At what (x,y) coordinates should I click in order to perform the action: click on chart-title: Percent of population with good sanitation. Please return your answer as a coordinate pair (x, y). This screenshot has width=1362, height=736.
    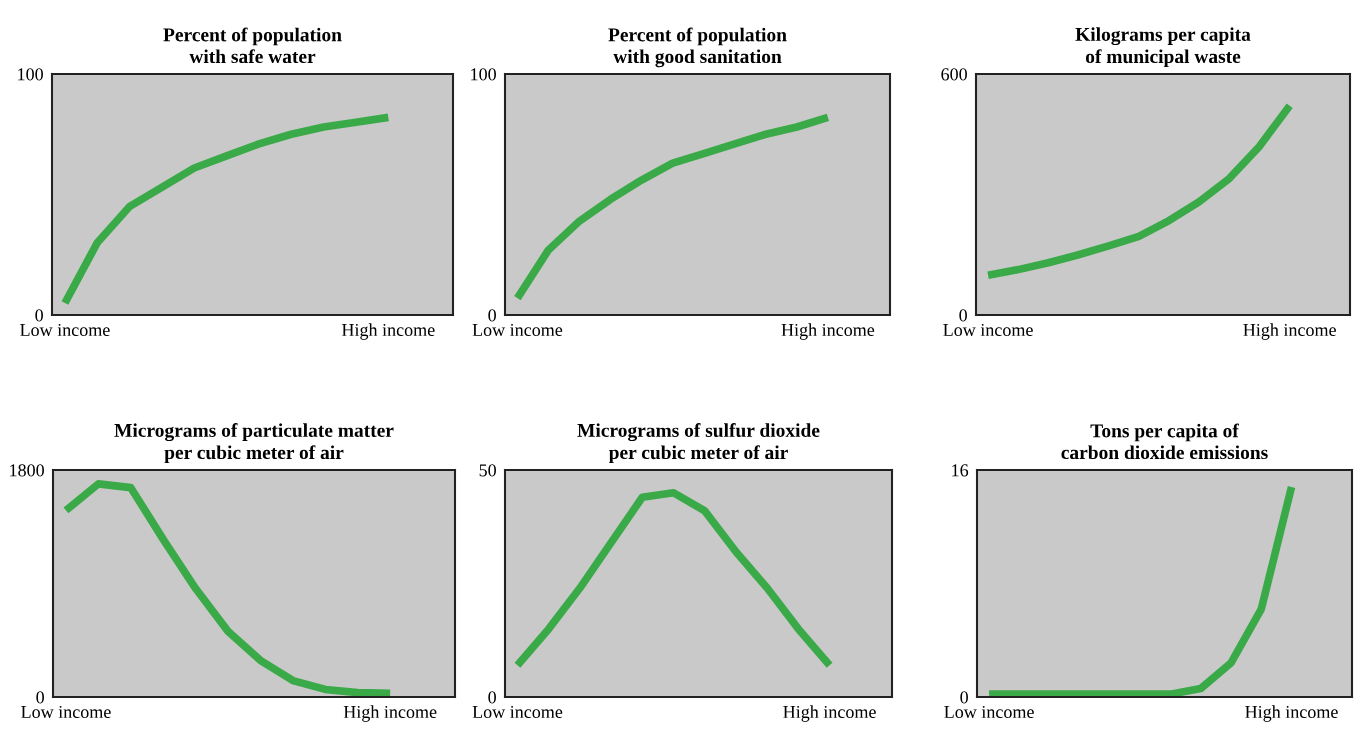
    Looking at the image, I should click on (697, 47).